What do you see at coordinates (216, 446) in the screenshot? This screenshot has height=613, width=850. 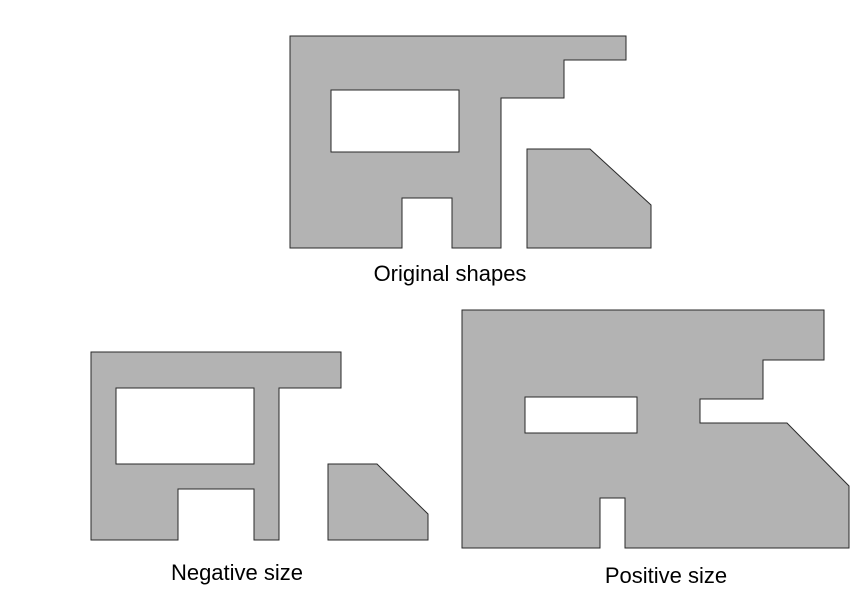 I see `negative-main-shape` at bounding box center [216, 446].